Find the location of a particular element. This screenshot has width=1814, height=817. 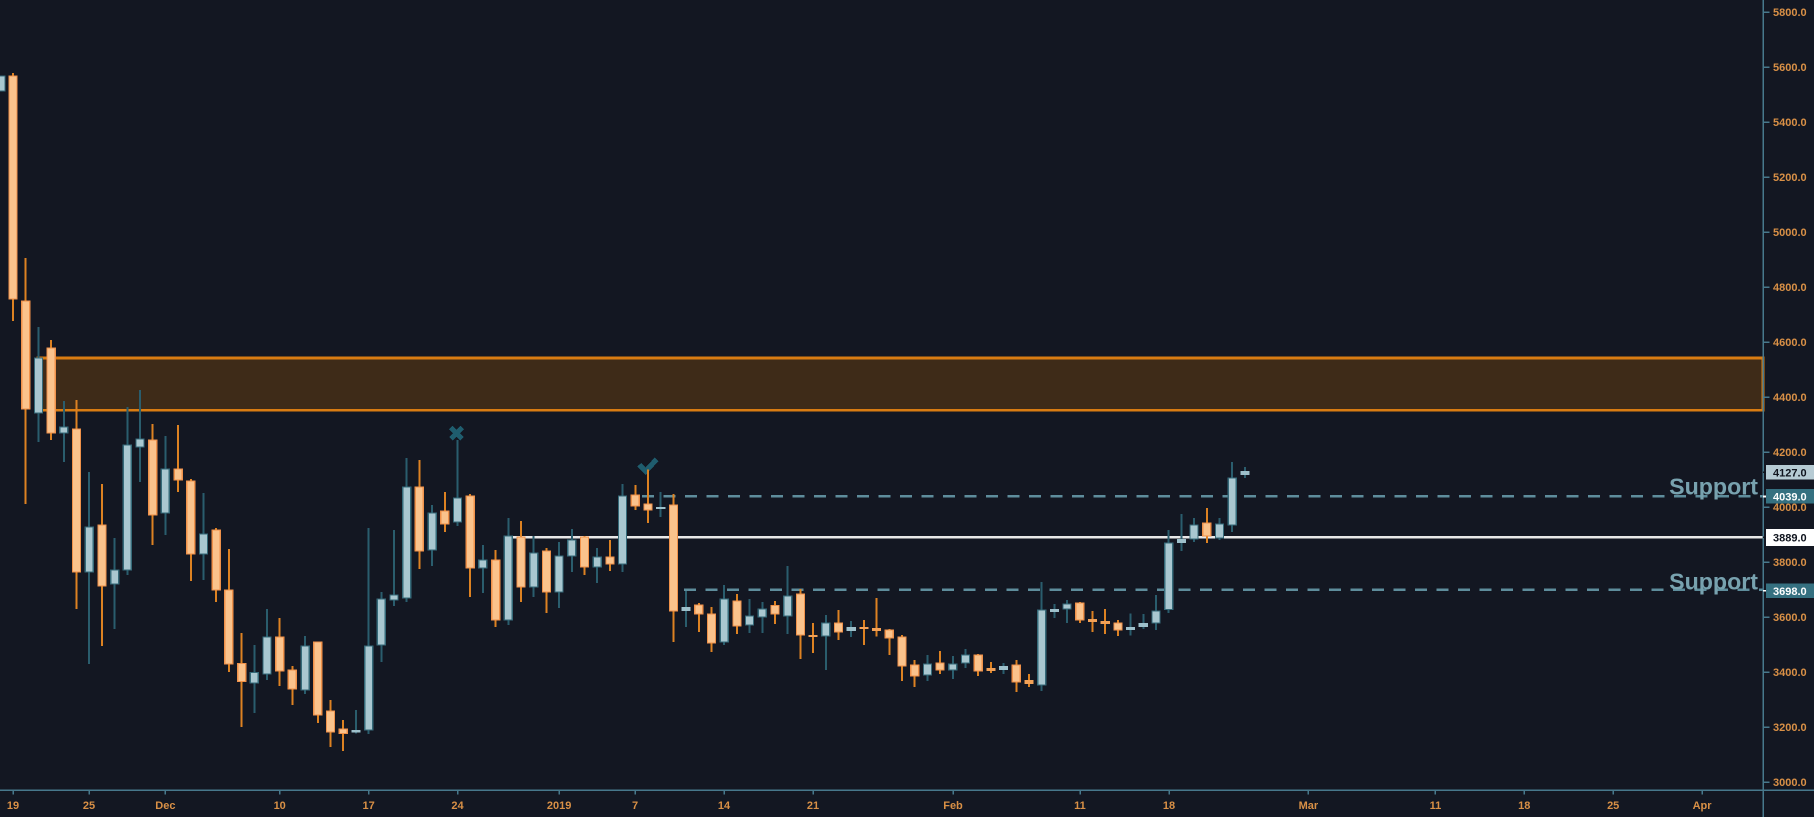

svg-text: 7 is located at coordinates (635, 806).